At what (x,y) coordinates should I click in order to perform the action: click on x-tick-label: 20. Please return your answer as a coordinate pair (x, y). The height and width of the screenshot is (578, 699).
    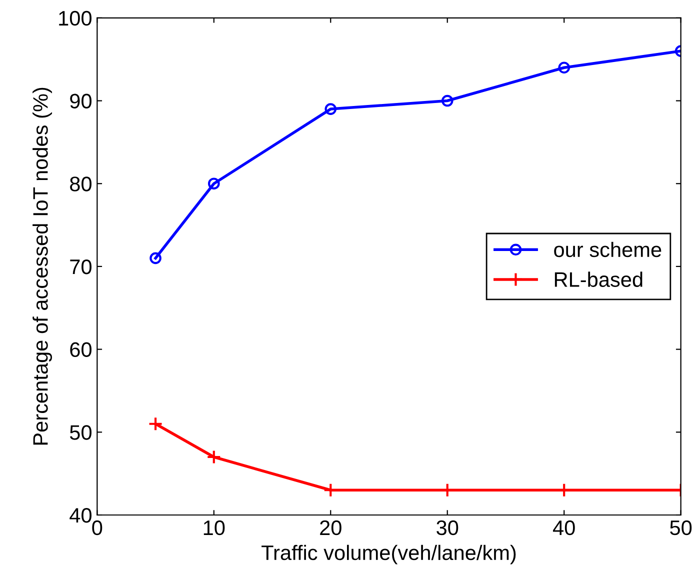
    Looking at the image, I should click on (331, 528).